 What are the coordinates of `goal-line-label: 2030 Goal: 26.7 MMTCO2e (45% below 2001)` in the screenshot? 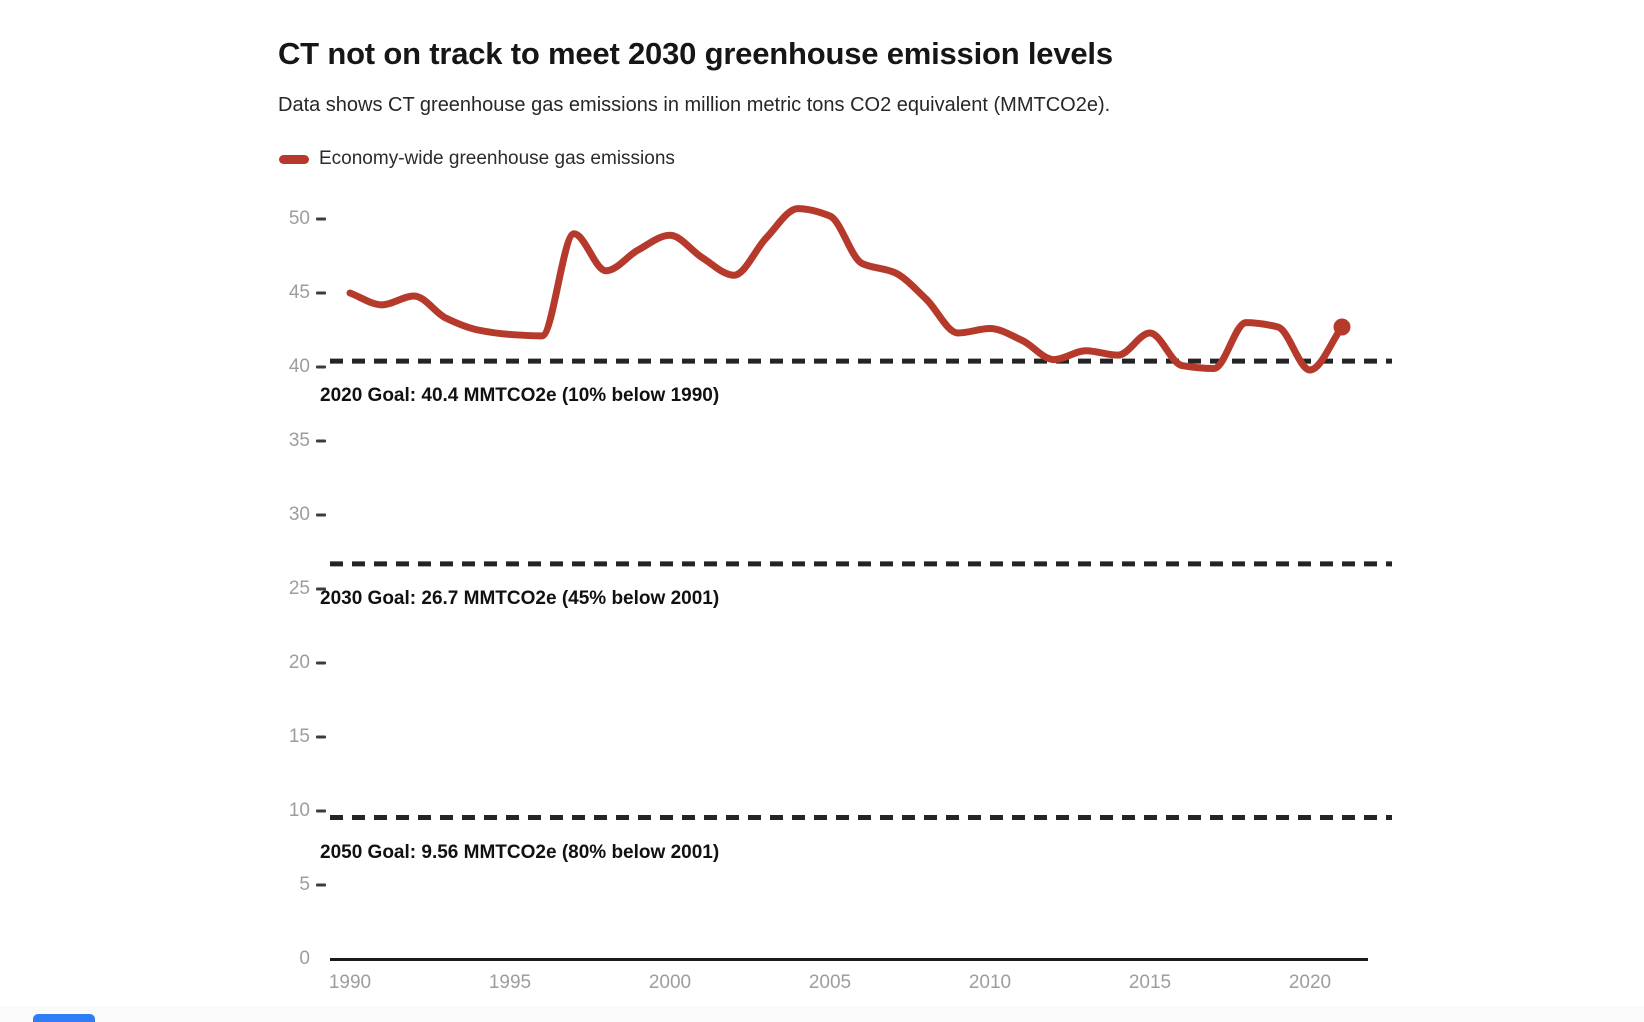 It's located at (520, 598).